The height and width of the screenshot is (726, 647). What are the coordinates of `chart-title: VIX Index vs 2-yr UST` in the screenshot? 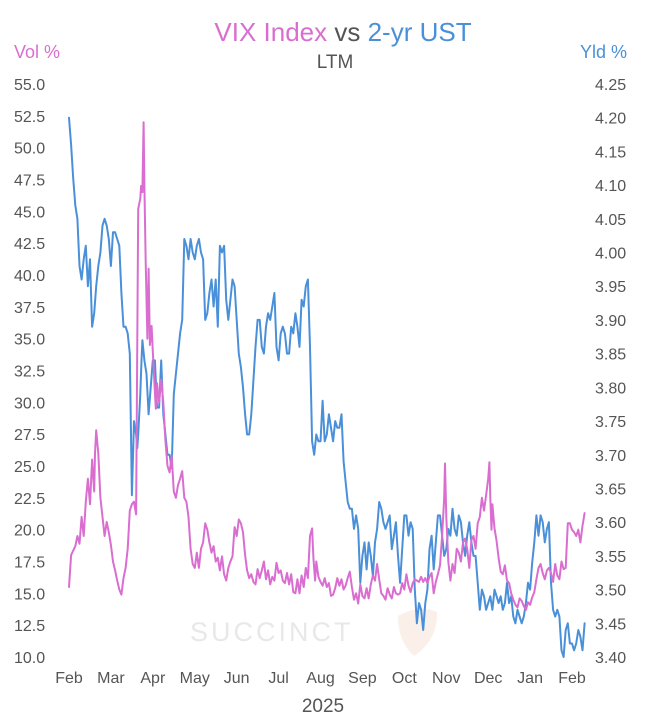 It's located at (342, 32).